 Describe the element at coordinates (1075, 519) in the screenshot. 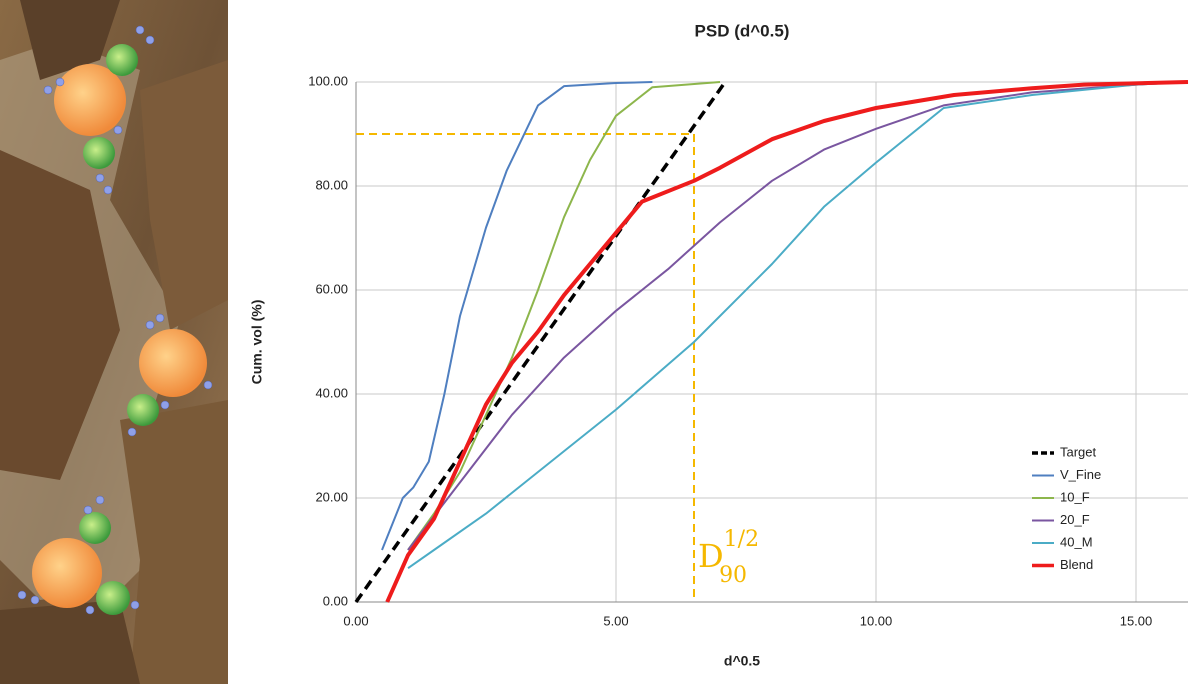

I see `legend-label: 20_F` at that location.